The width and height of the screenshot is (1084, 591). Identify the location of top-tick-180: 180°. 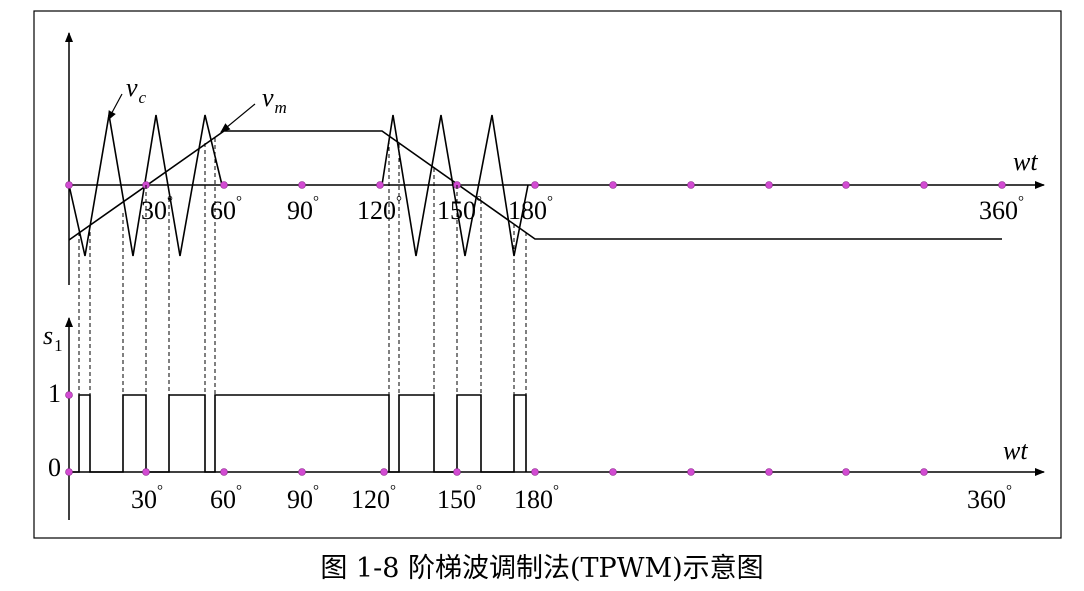
(530, 209).